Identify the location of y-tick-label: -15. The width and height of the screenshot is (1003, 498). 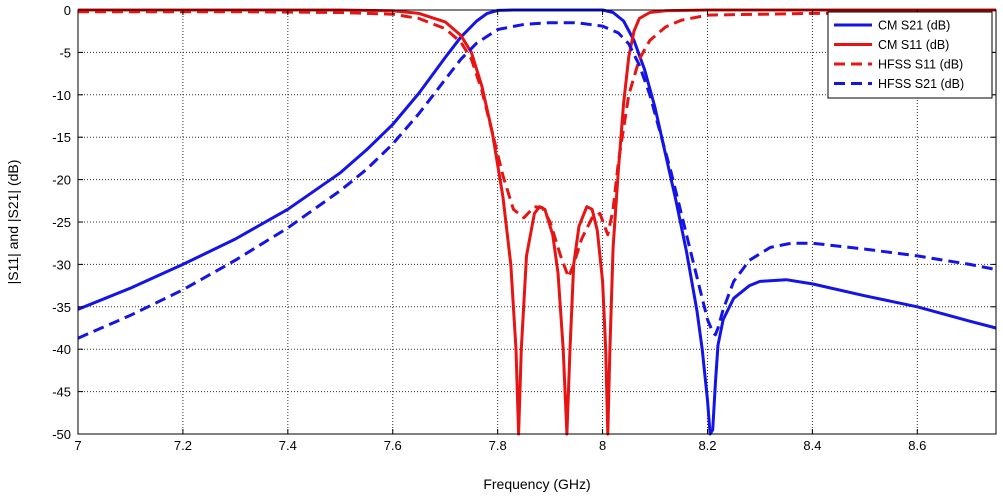
(61, 137).